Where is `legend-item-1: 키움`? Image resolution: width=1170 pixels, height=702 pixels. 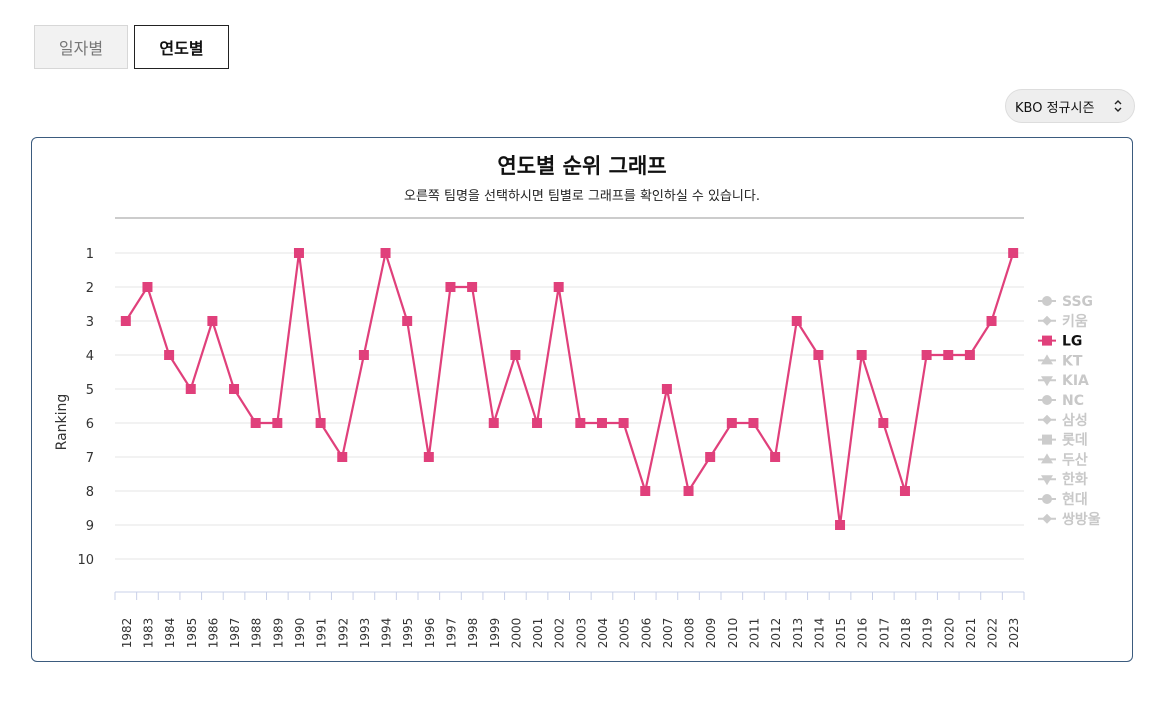 legend-item-1: 키움 is located at coordinates (1075, 322).